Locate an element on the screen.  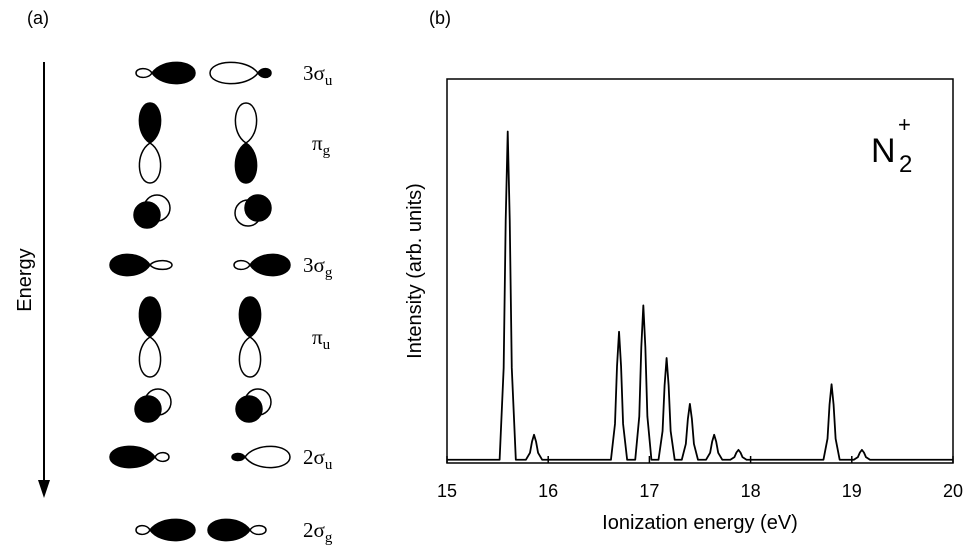
annotation-superscript: + is located at coordinates (904, 124).